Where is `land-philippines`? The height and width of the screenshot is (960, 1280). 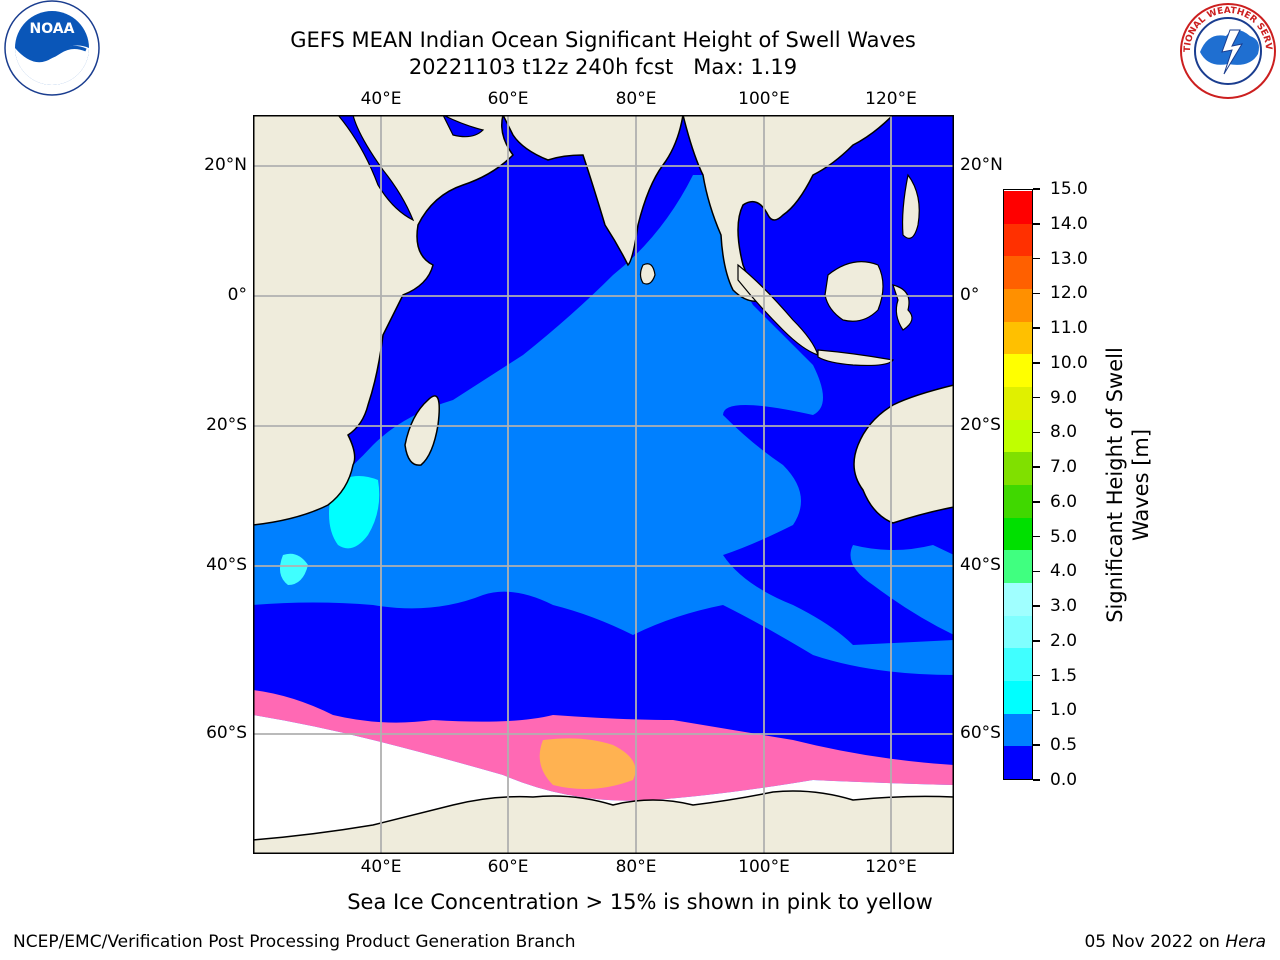 land-philippines is located at coordinates (910, 206).